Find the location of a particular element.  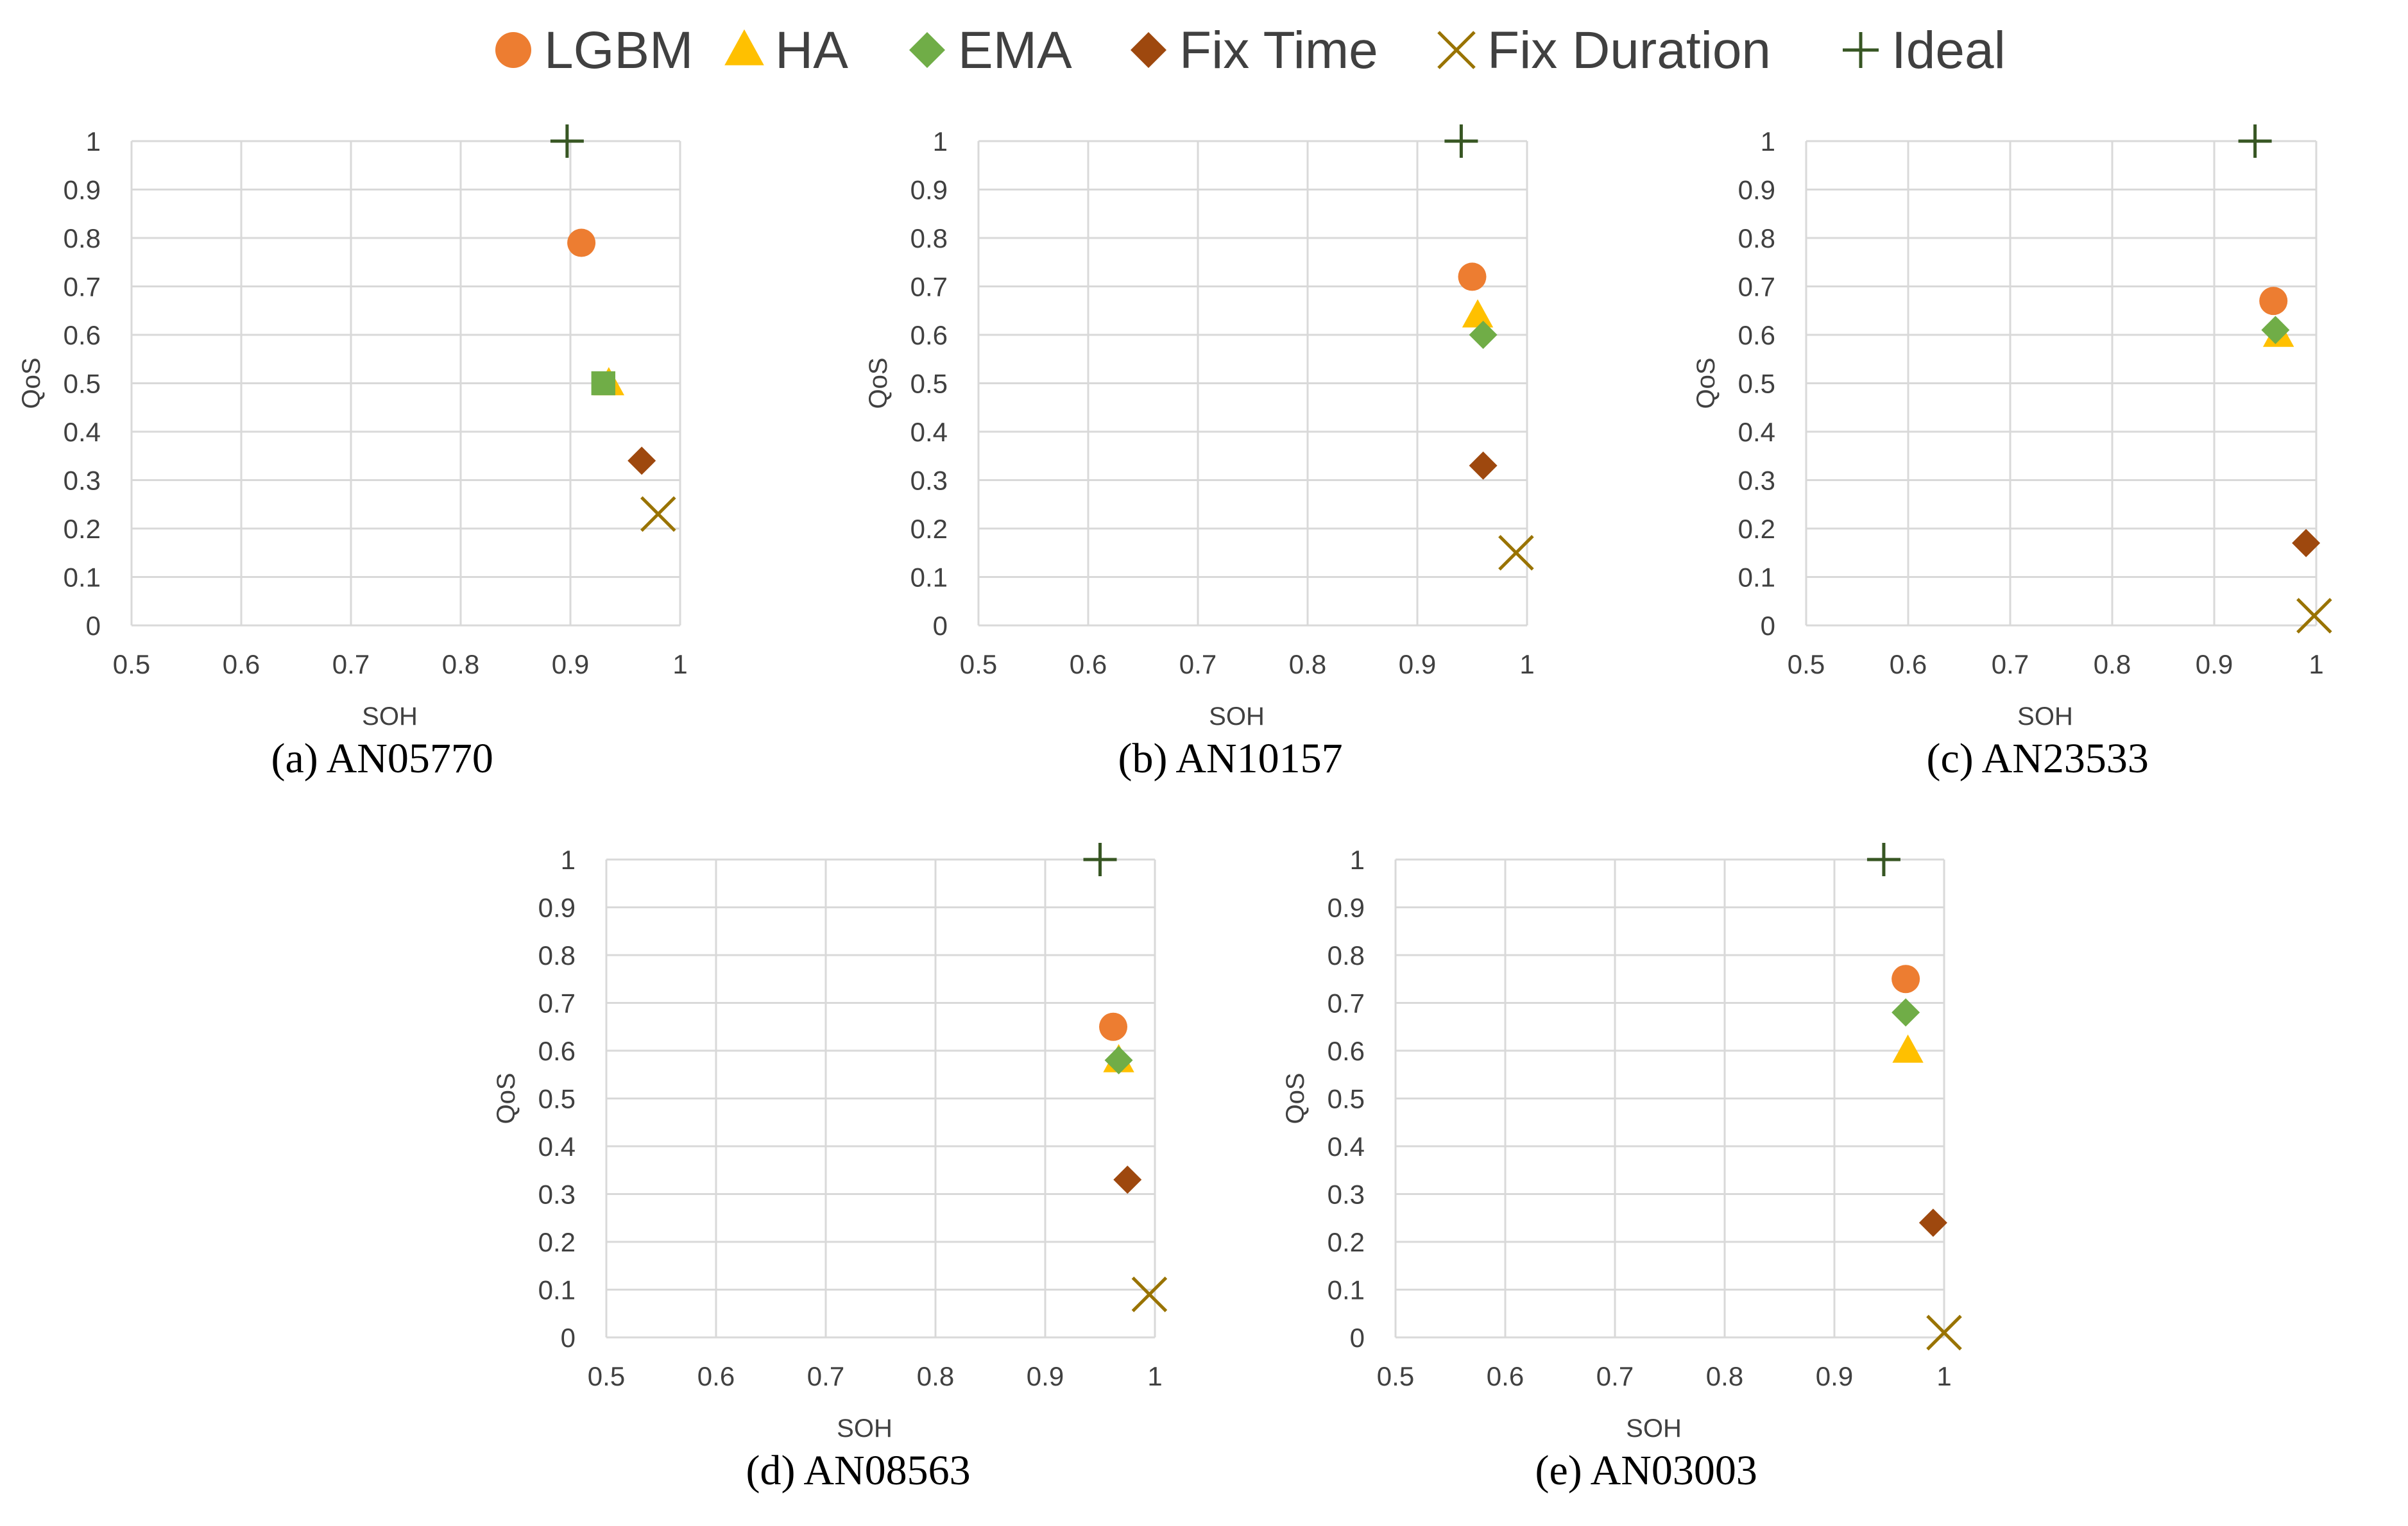

legend-label-ideal: Ideal is located at coordinates (1948, 51).